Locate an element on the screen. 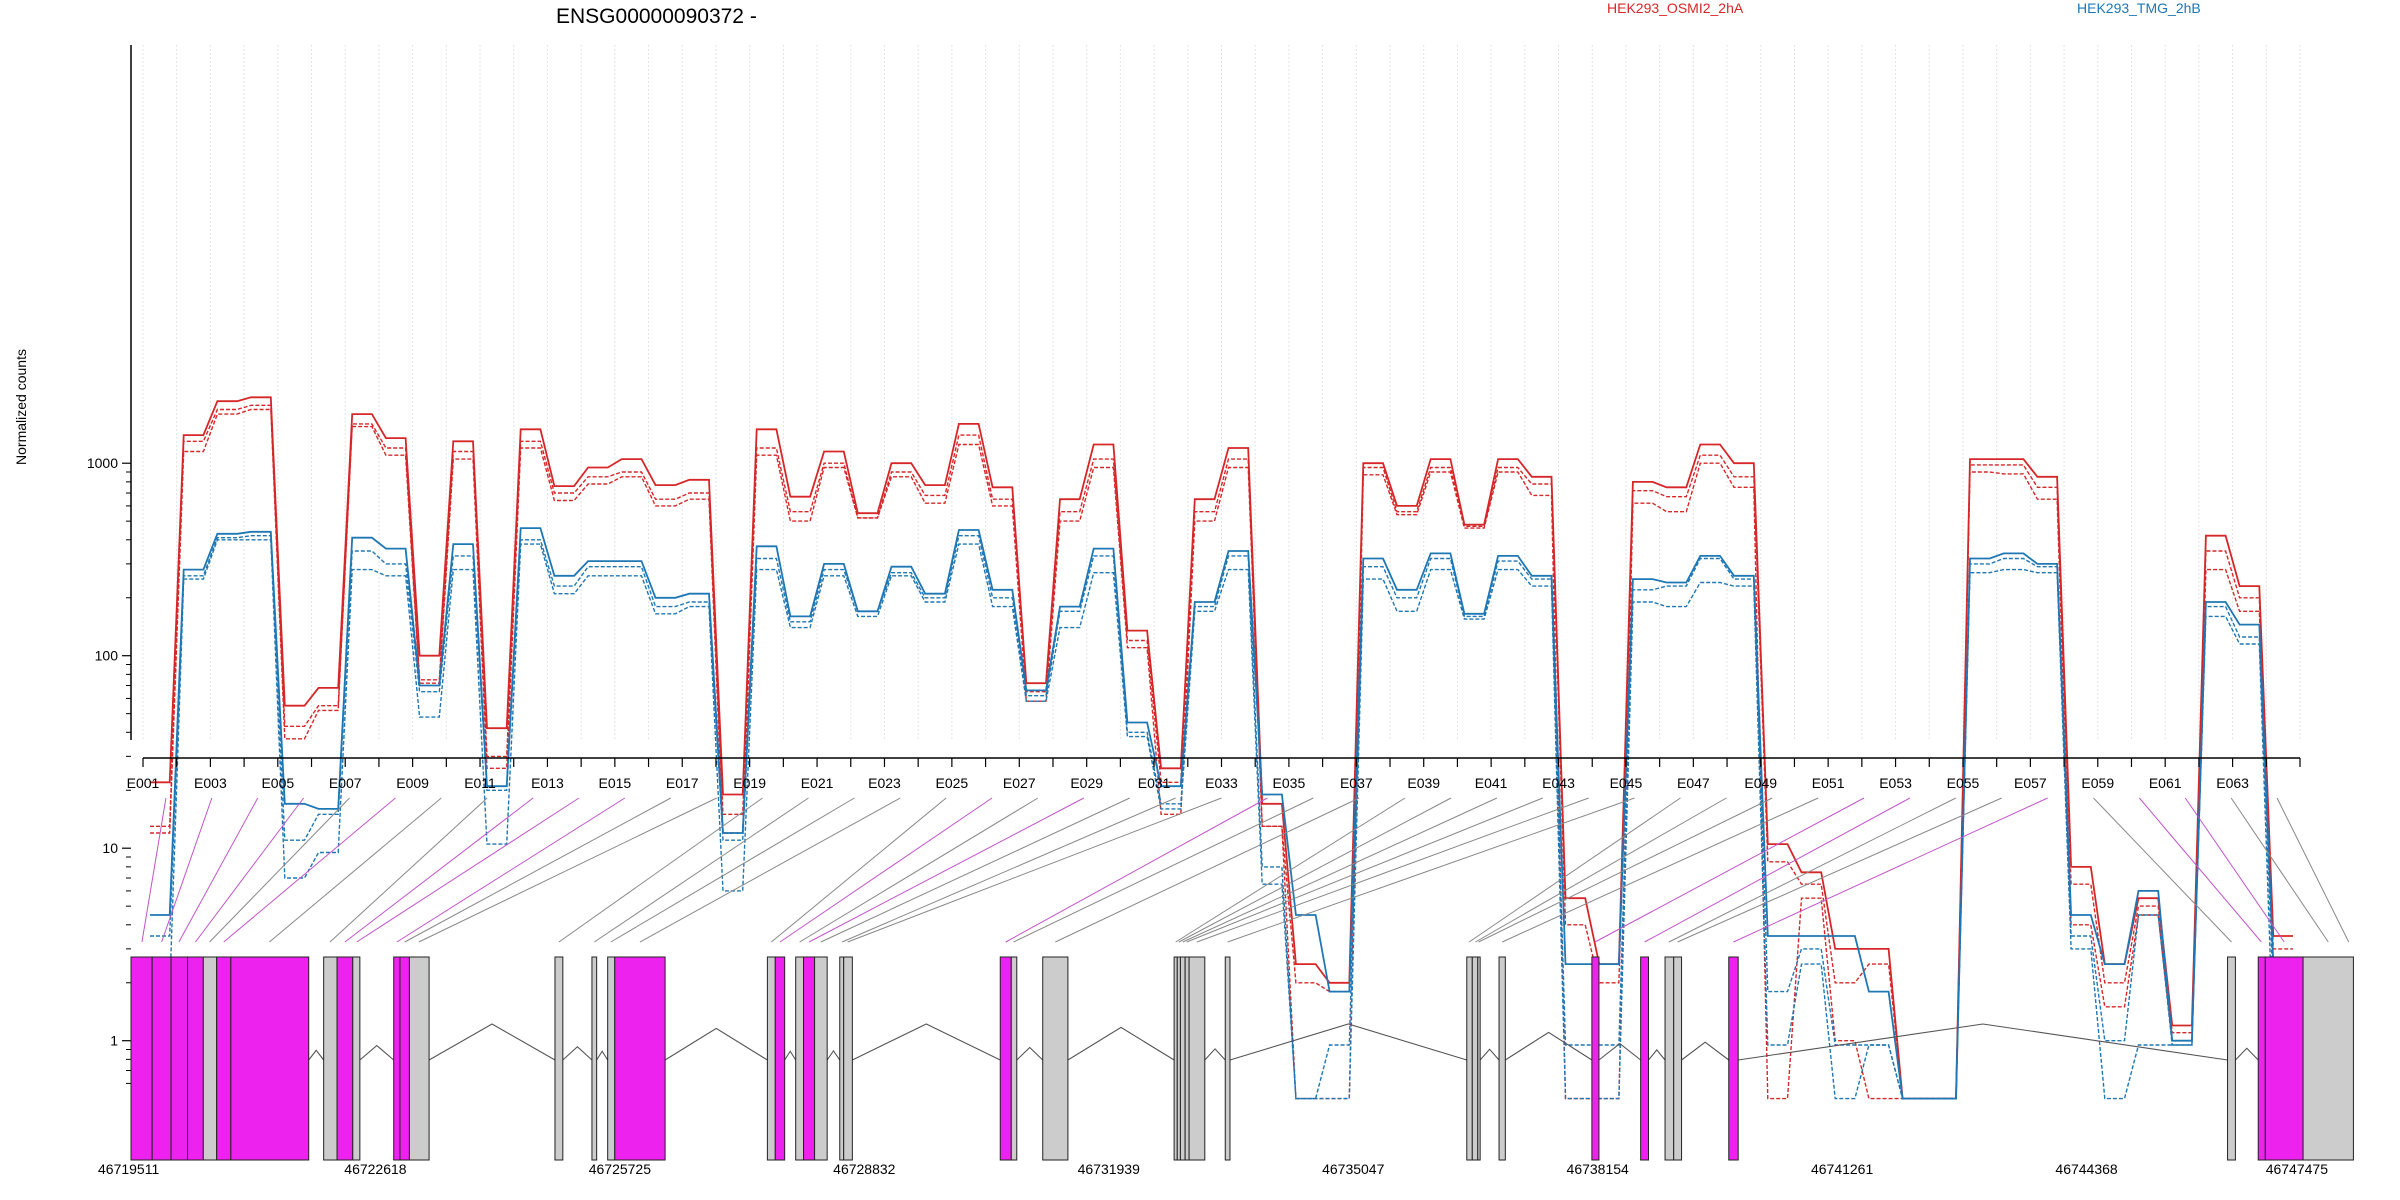 The width and height of the screenshot is (2400, 1200). exon-label: E045 is located at coordinates (1626, 783).